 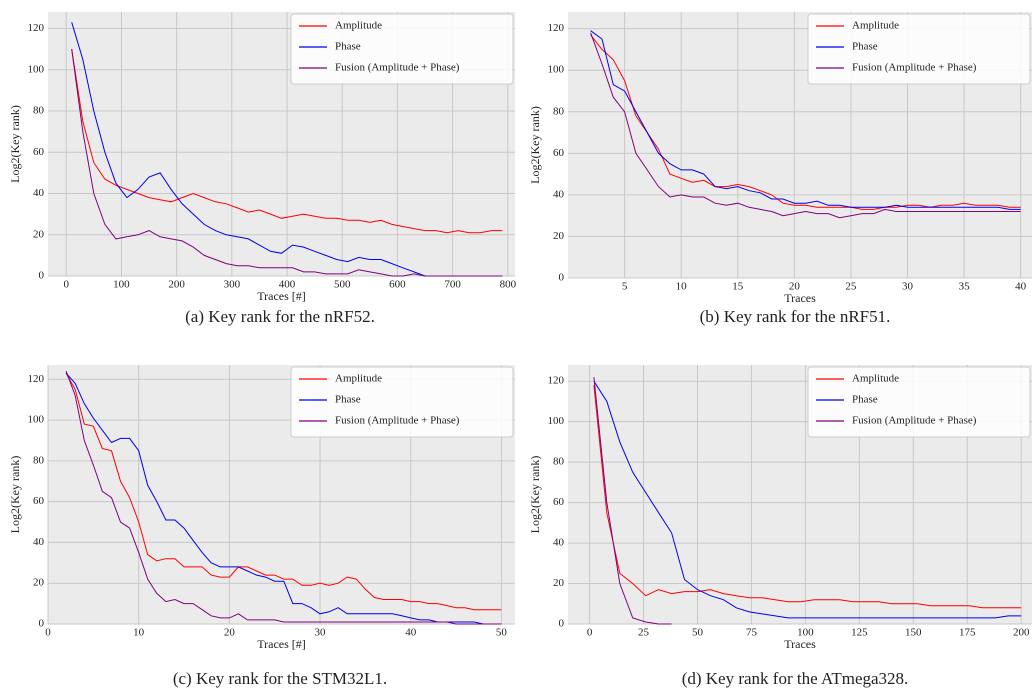 What do you see at coordinates (625, 287) in the screenshot?
I see `x-tick-label: 5` at bounding box center [625, 287].